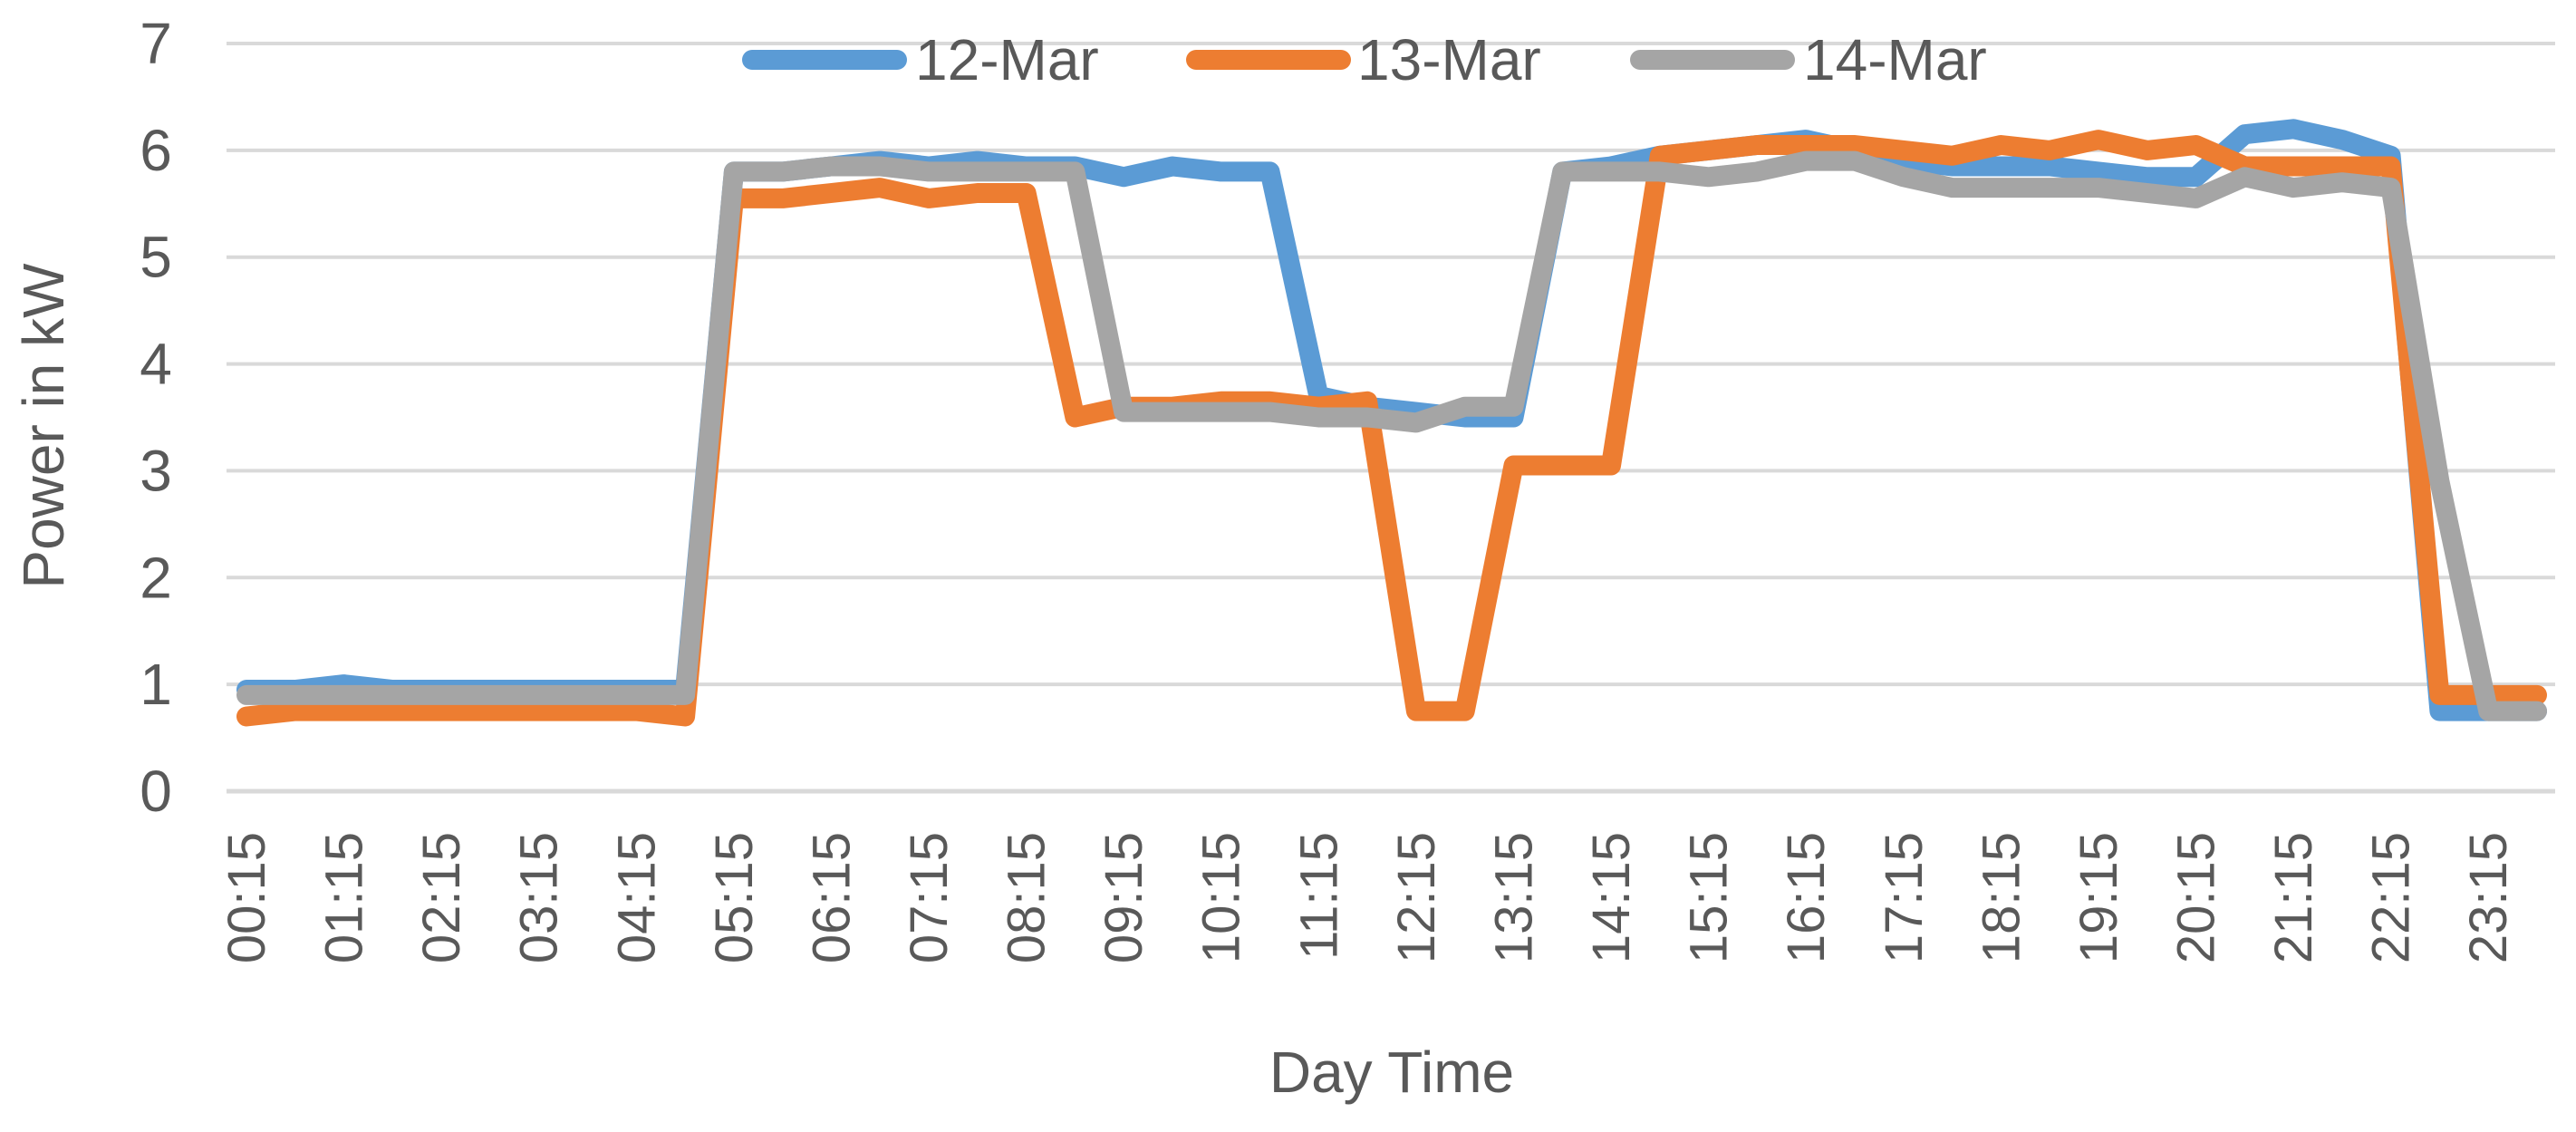 Image resolution: width=2576 pixels, height=1132 pixels. Describe the element at coordinates (156, 792) in the screenshot. I see `y-tick-label: 0` at that location.